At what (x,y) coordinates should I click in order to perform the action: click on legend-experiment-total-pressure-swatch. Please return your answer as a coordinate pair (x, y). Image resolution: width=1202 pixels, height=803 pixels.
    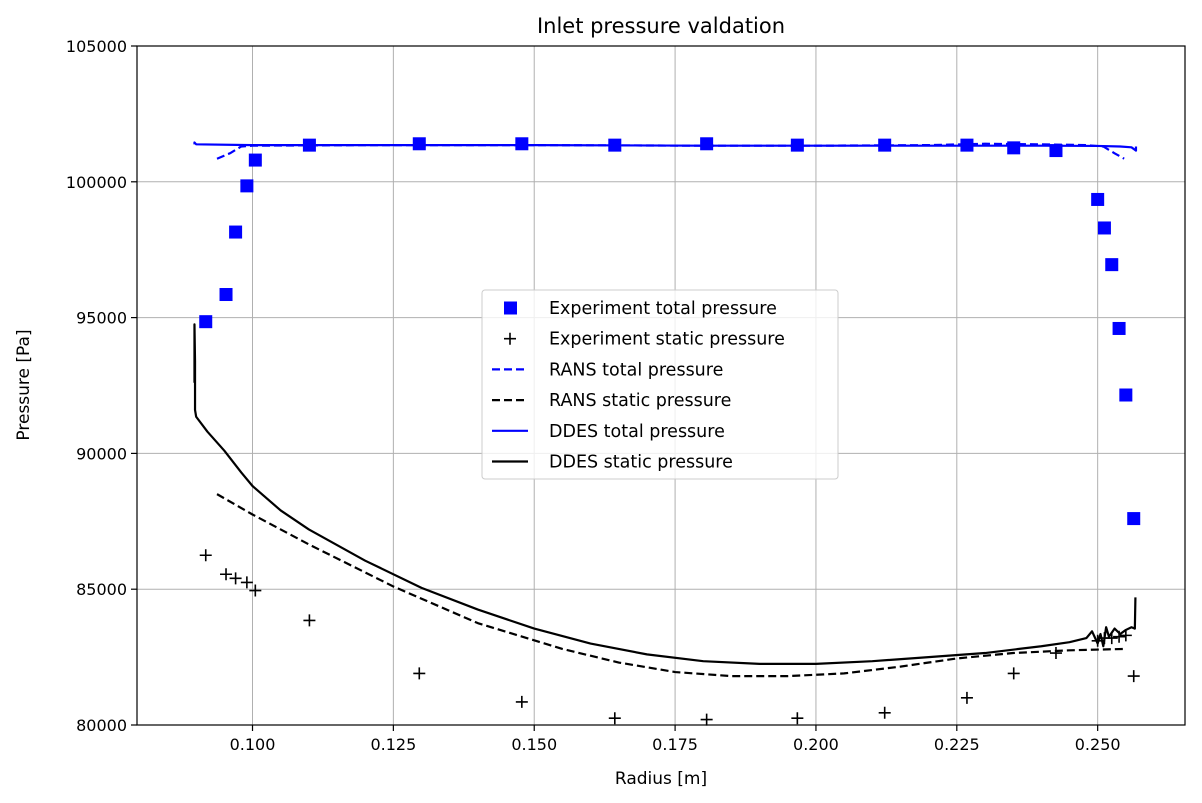
    Looking at the image, I should click on (510, 308).